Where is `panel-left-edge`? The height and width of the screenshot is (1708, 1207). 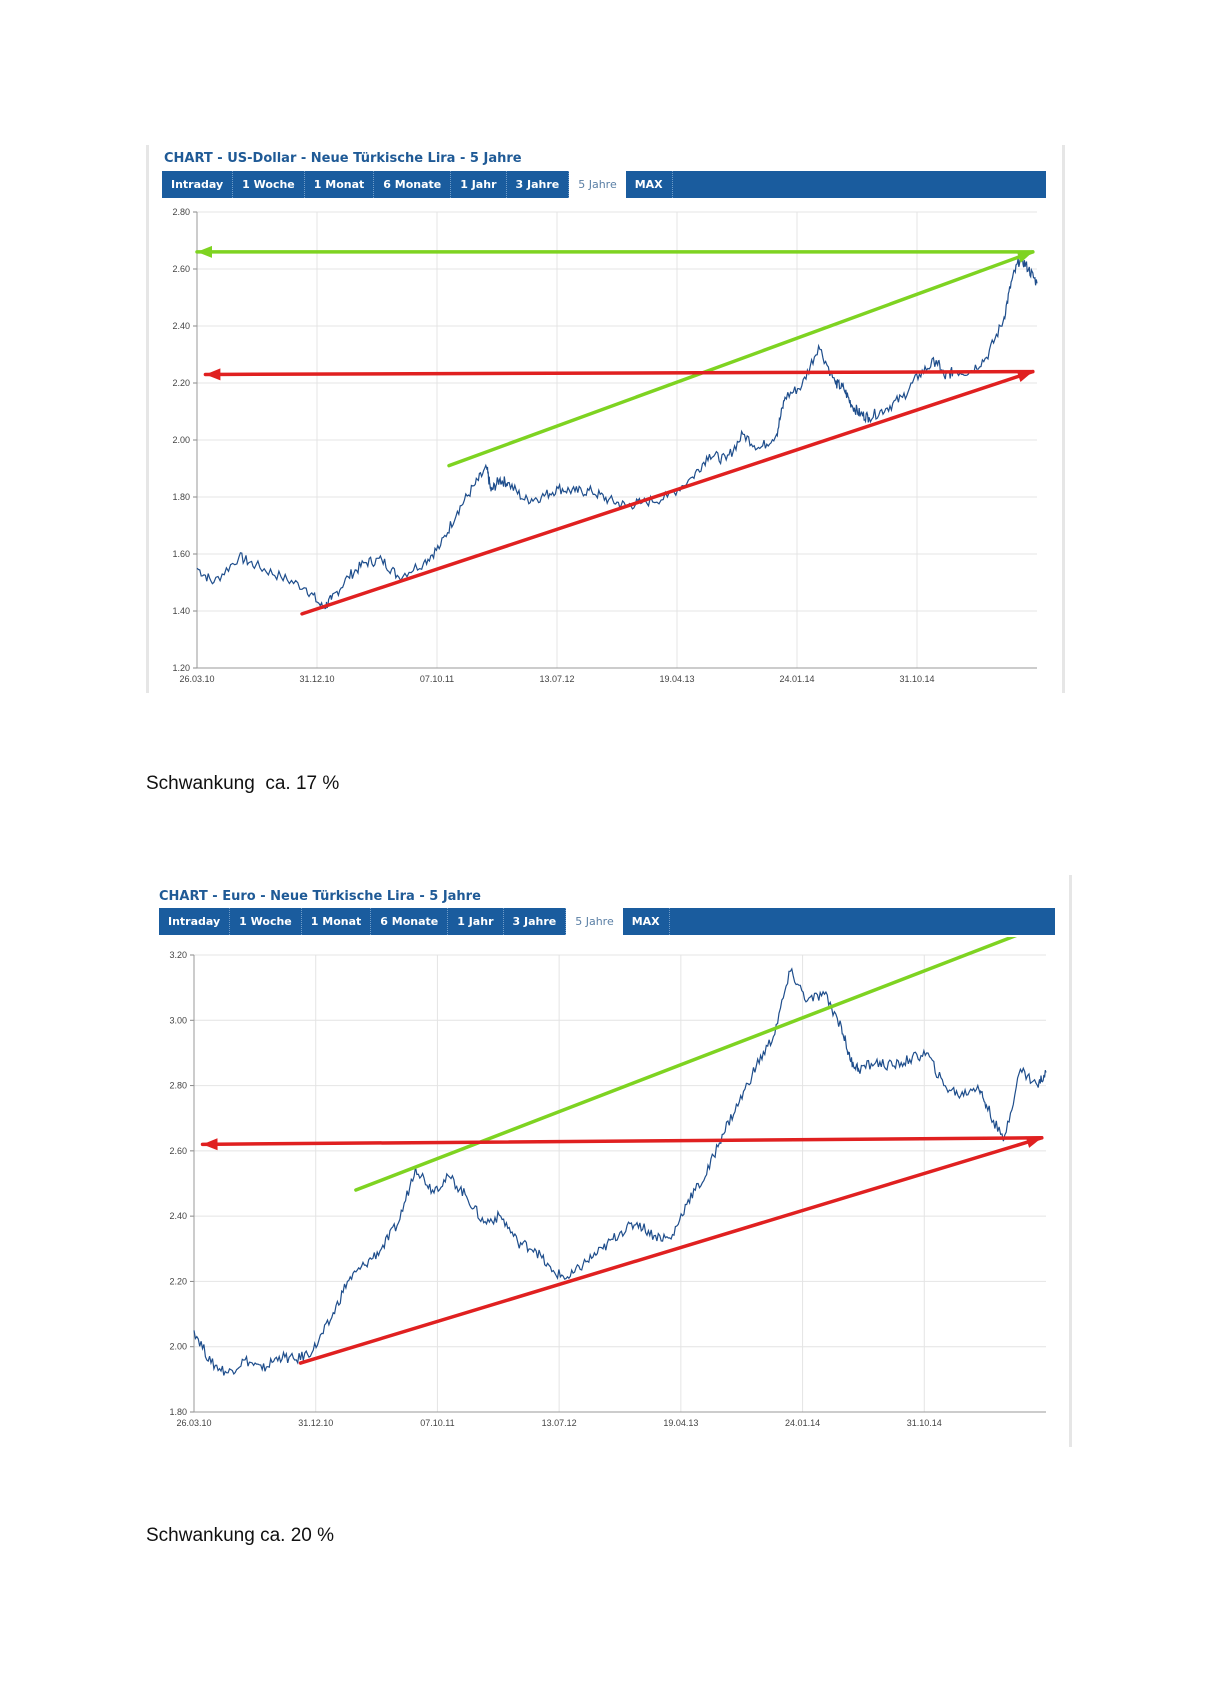
panel-left-edge is located at coordinates (147, 419).